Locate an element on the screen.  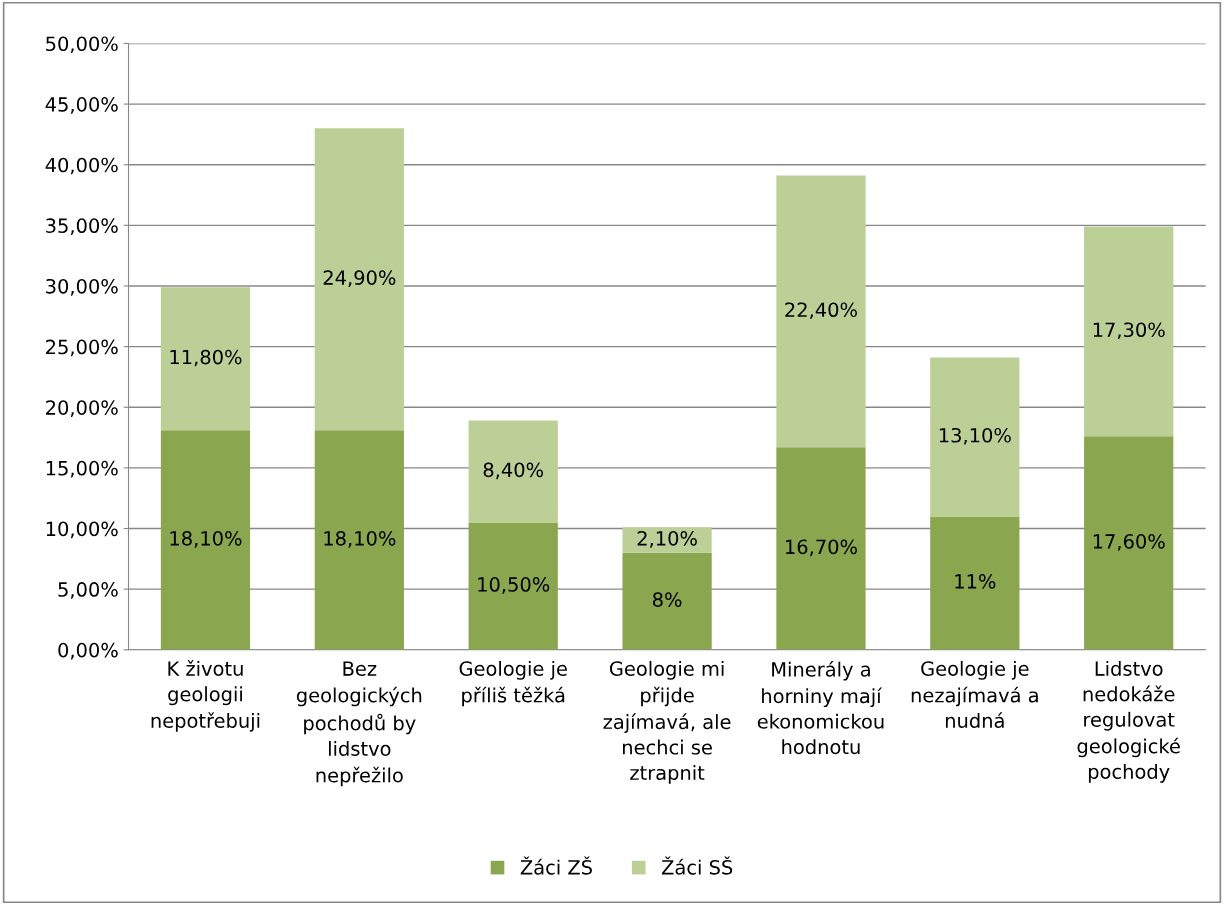
x-tick-label: Geologie je nezajímavá a nudná is located at coordinates (974, 694).